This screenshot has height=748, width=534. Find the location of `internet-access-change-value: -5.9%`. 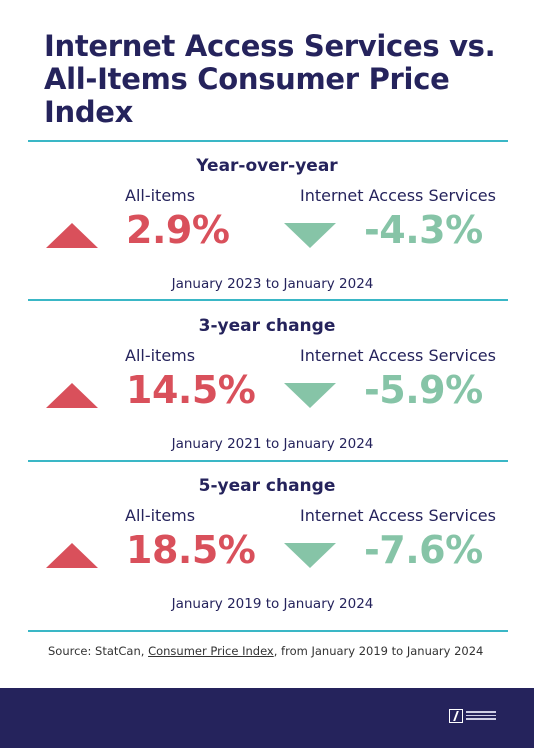

internet-access-change-value: -5.9% is located at coordinates (423, 390).